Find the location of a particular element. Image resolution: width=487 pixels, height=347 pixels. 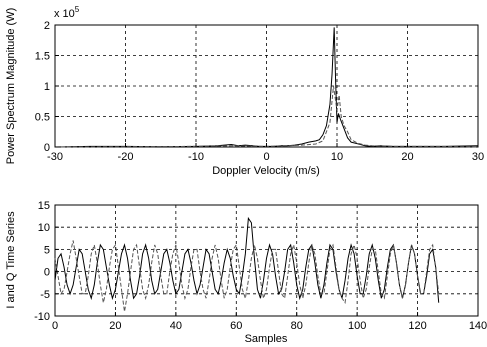

spectrum-y-tick-label: 1 is located at coordinates (47, 87).